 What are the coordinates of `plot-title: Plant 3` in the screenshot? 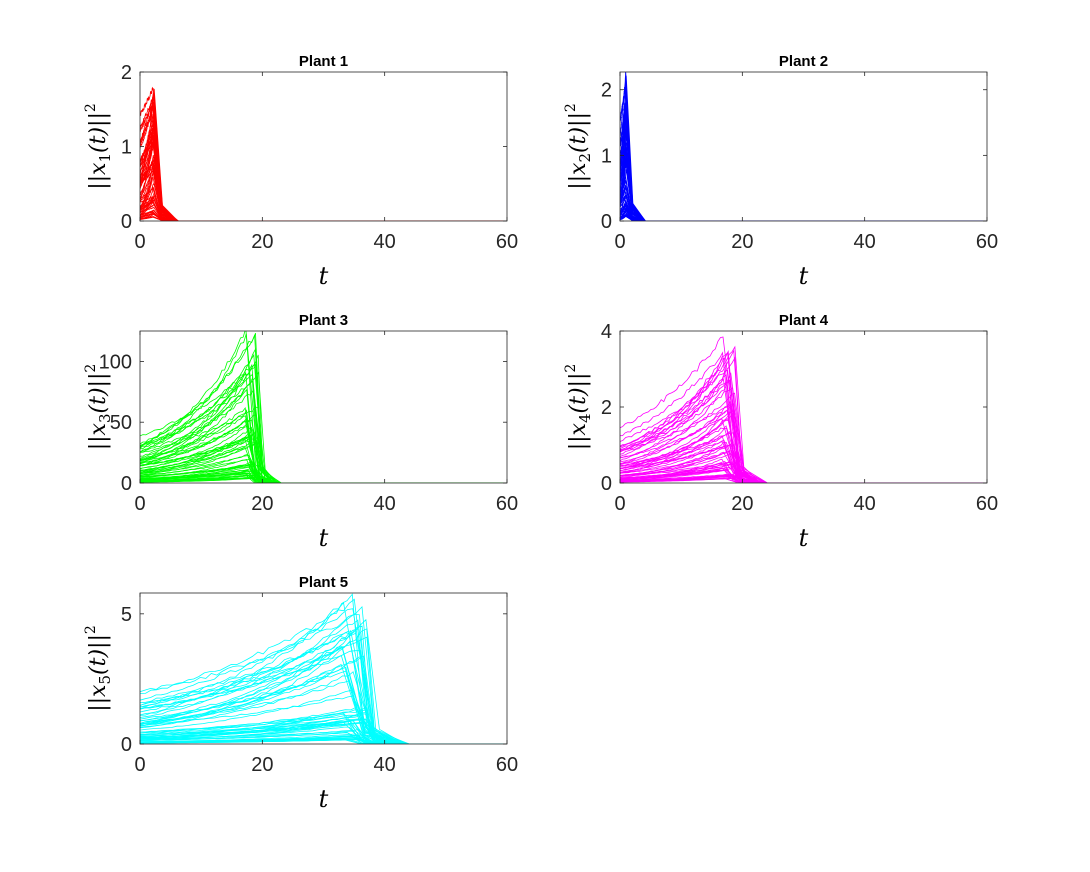 It's located at (323, 320).